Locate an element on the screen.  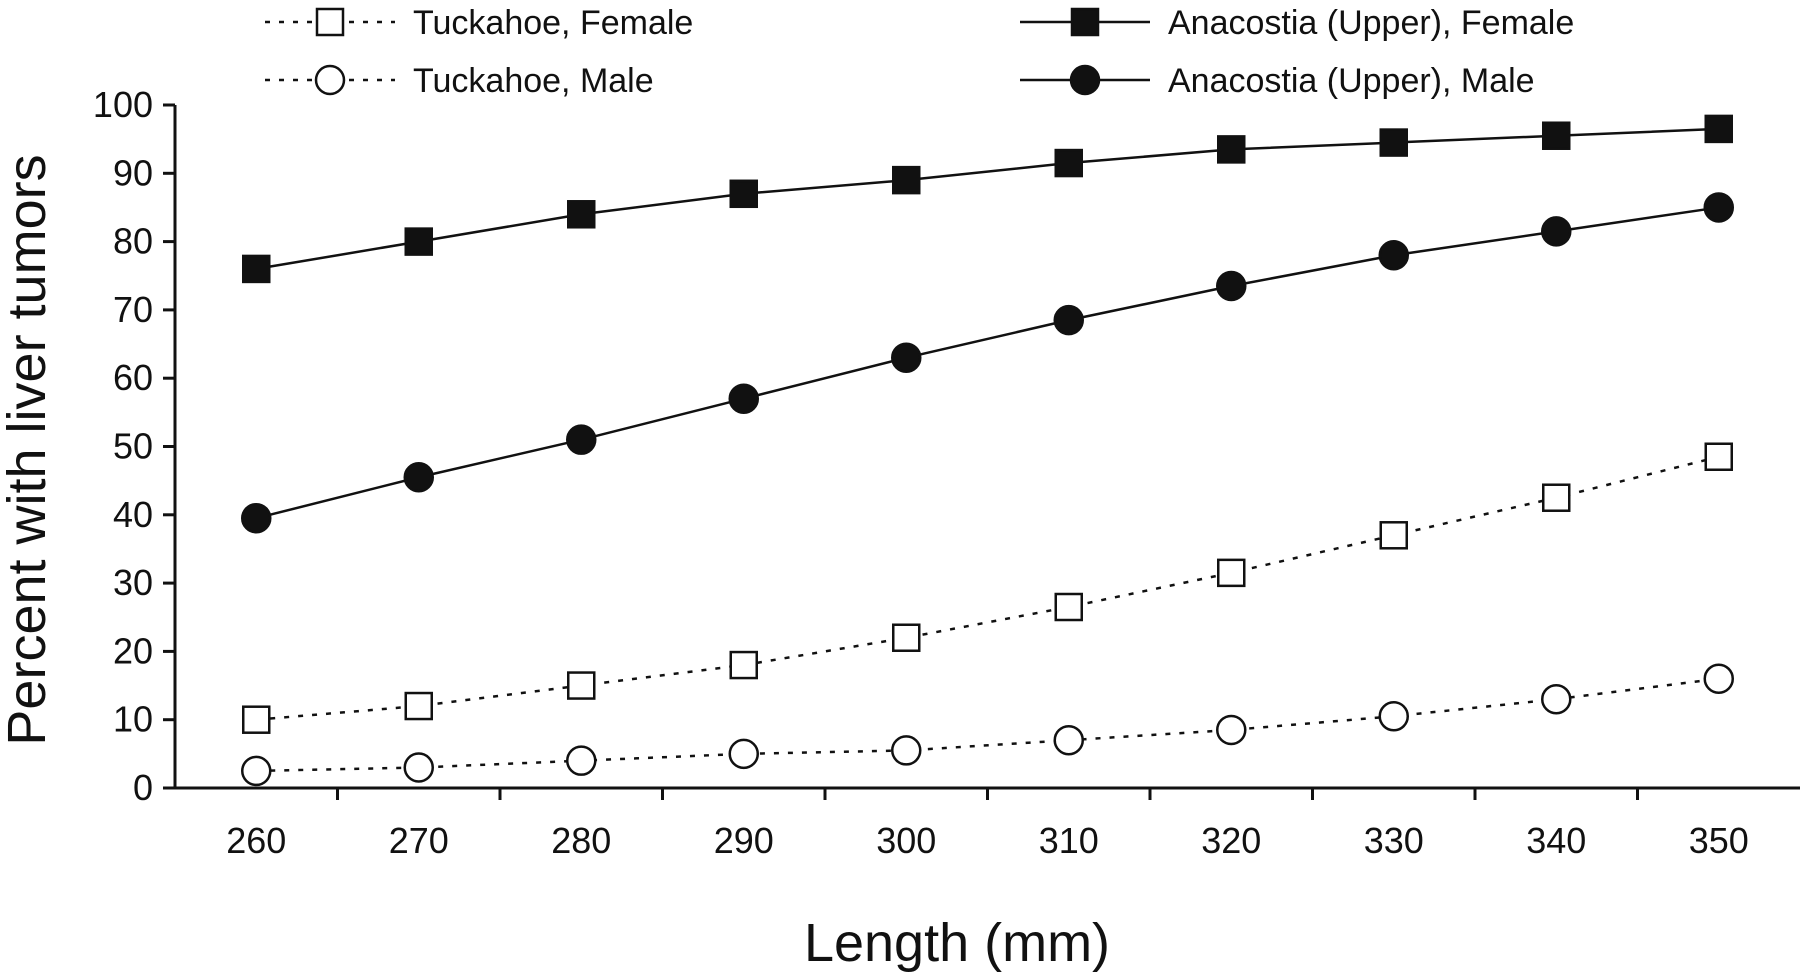
x-tick-label: 350 is located at coordinates (1719, 840).